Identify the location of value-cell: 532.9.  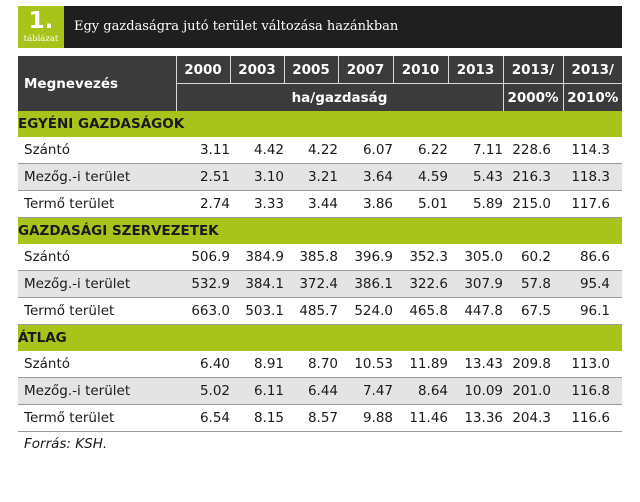
(203, 284).